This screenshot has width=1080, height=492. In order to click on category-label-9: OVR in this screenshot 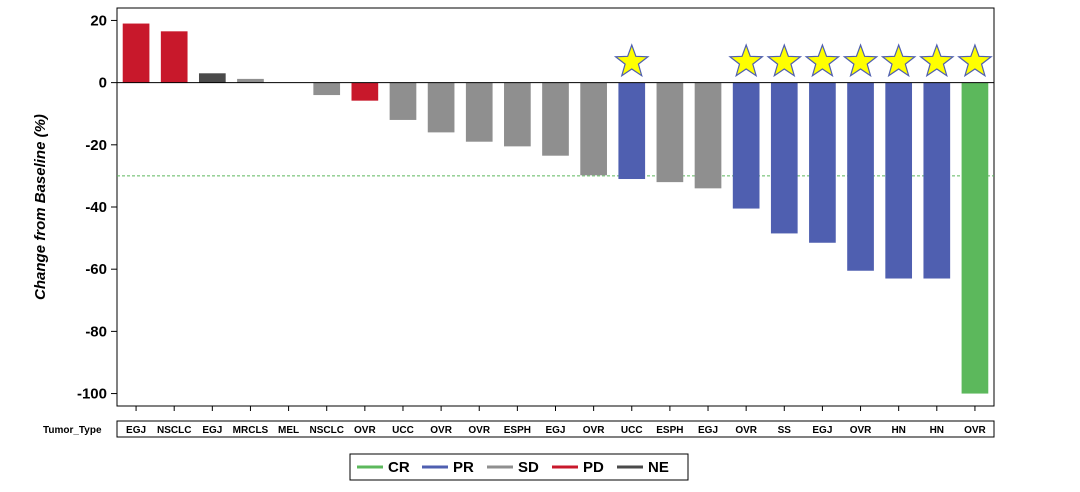, I will do `click(441, 430)`.